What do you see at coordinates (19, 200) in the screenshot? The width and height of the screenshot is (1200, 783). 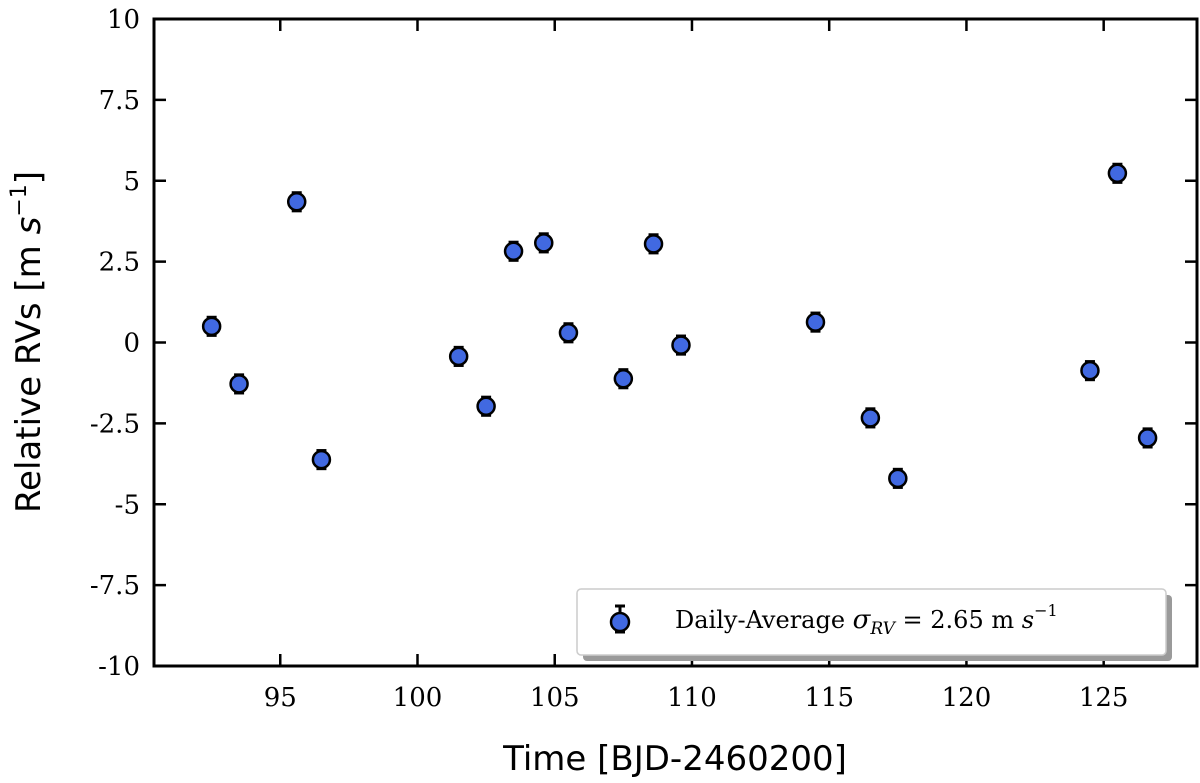 I see `y-axis-label-exp: −1` at bounding box center [19, 200].